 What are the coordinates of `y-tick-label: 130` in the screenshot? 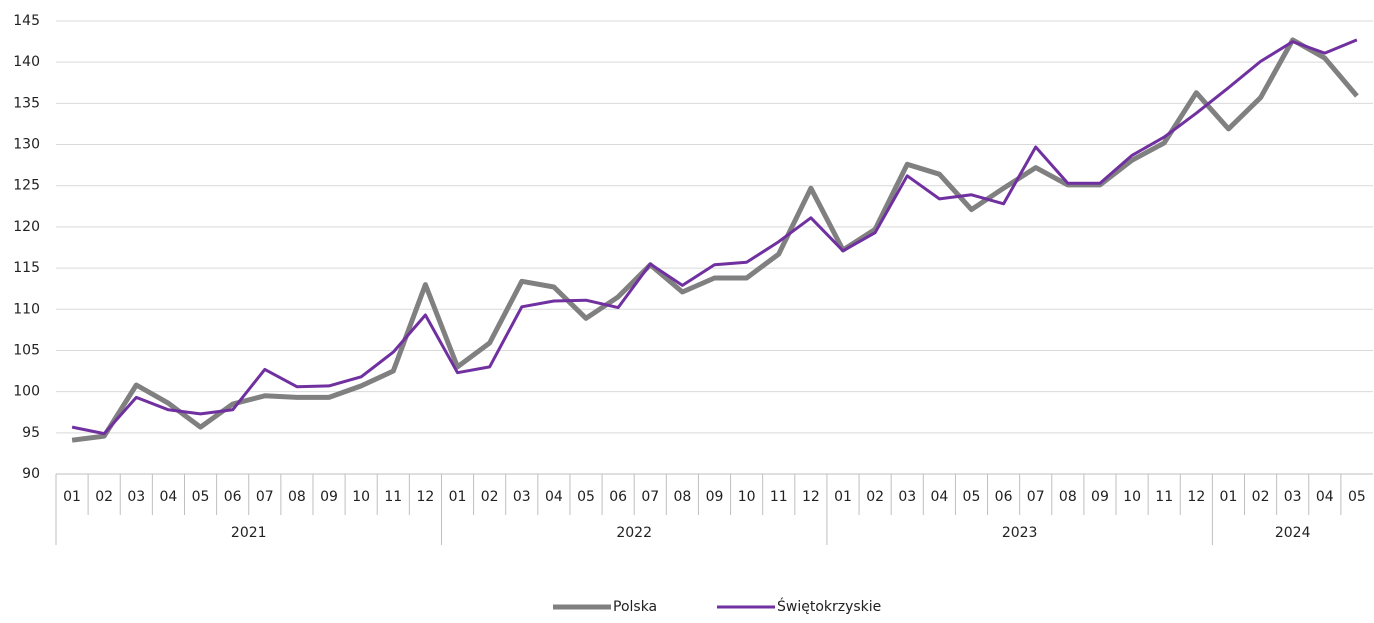 It's located at (26, 145).